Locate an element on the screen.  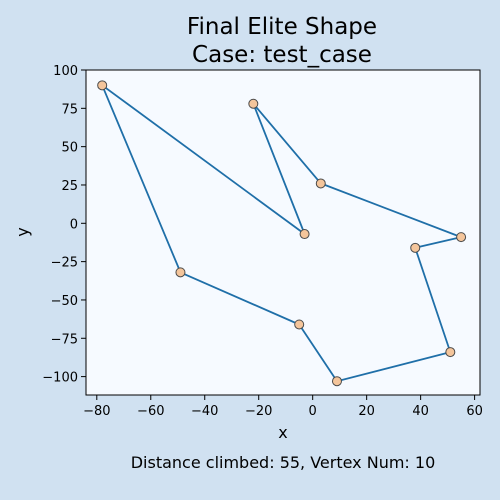
x-tick-label: 20 is located at coordinates (366, 411).